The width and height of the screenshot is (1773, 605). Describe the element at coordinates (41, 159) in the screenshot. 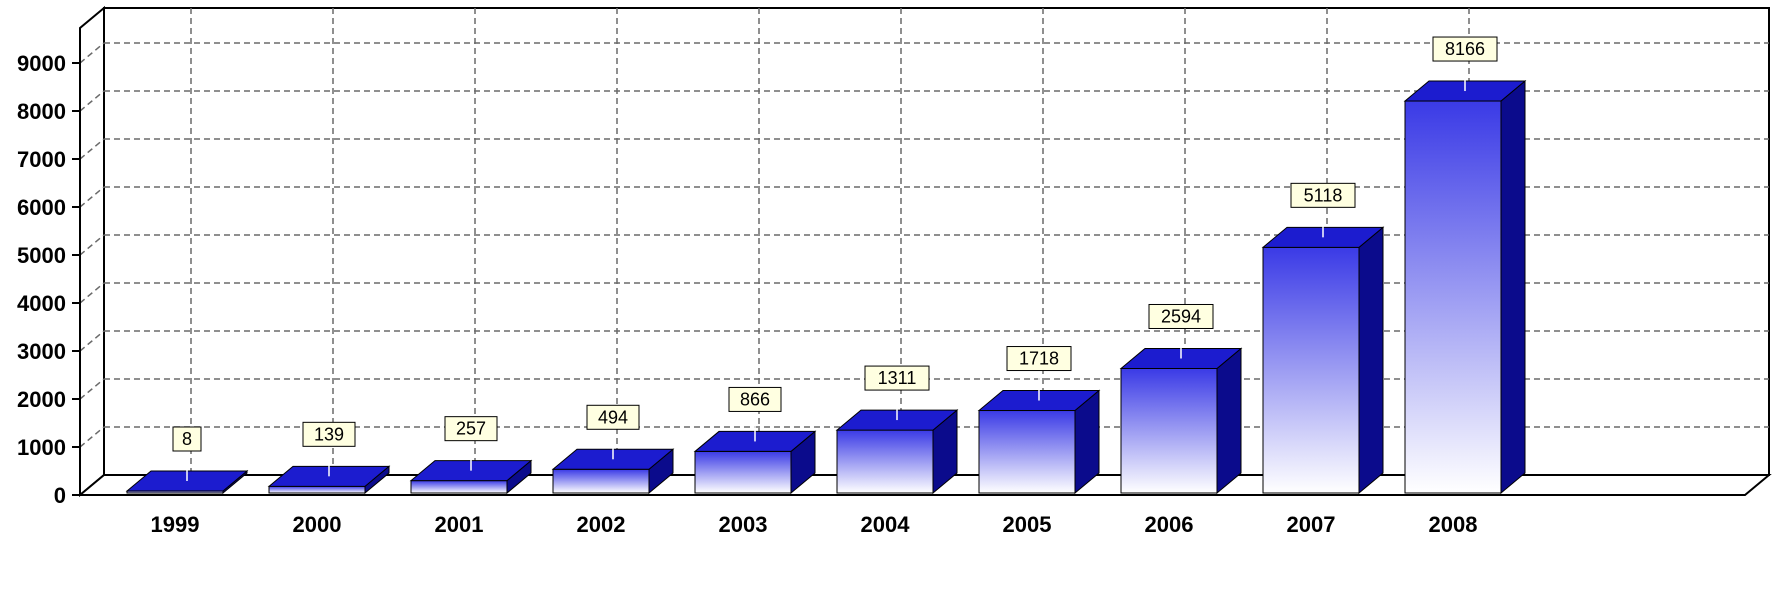

I see `y-tick-label: 7000` at that location.